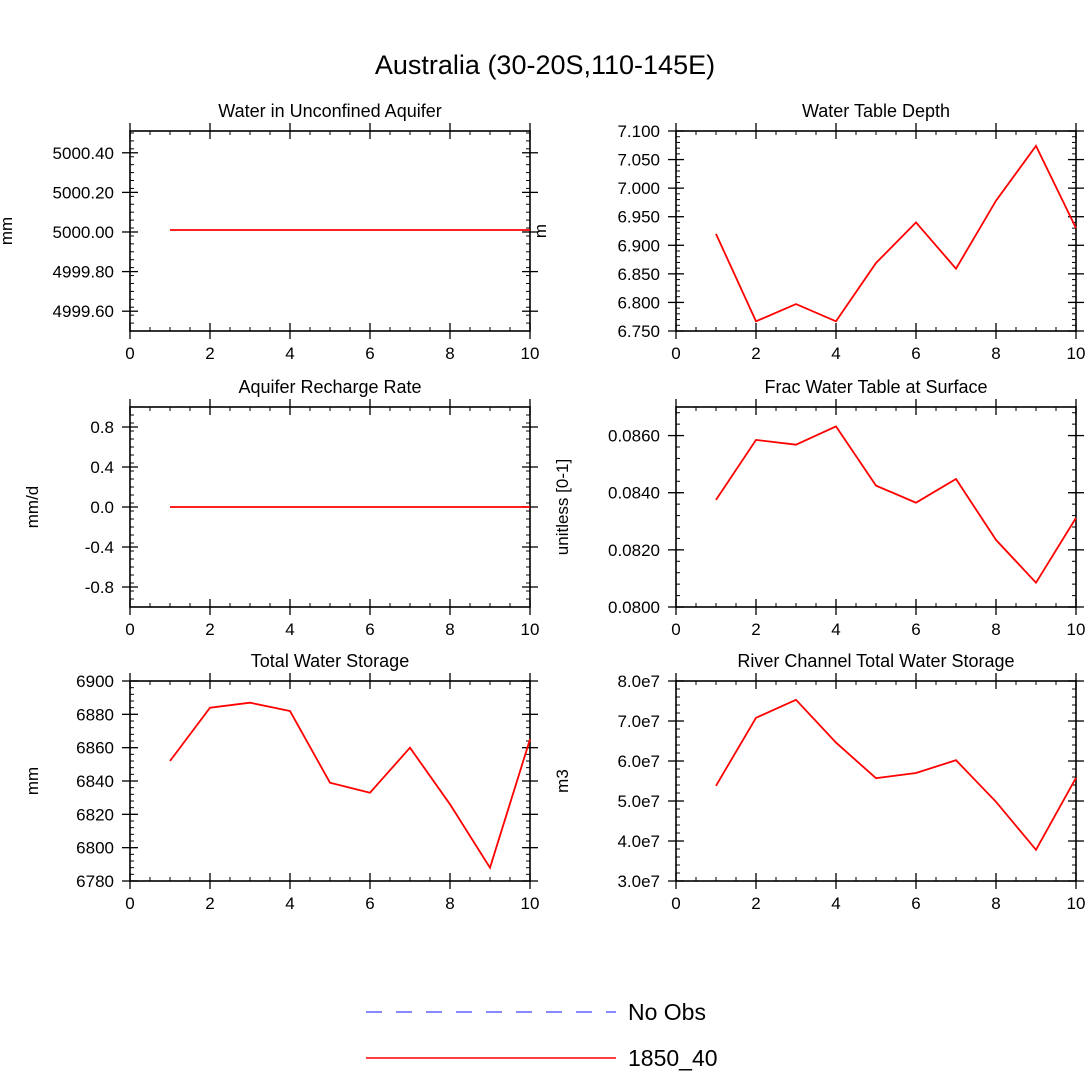  Describe the element at coordinates (638, 131) in the screenshot. I see `y-tick-label: 7.100` at that location.